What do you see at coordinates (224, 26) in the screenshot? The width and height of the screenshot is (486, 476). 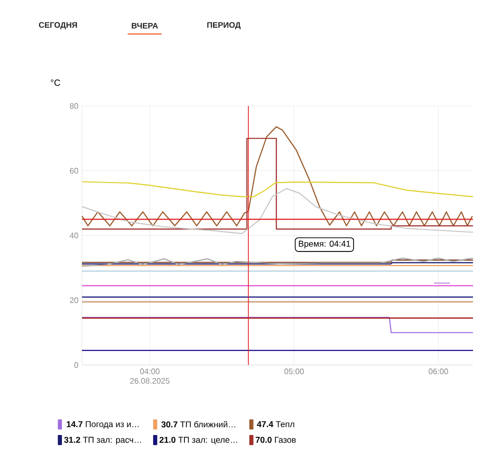 I see `text: ПЕРИОД` at bounding box center [224, 26].